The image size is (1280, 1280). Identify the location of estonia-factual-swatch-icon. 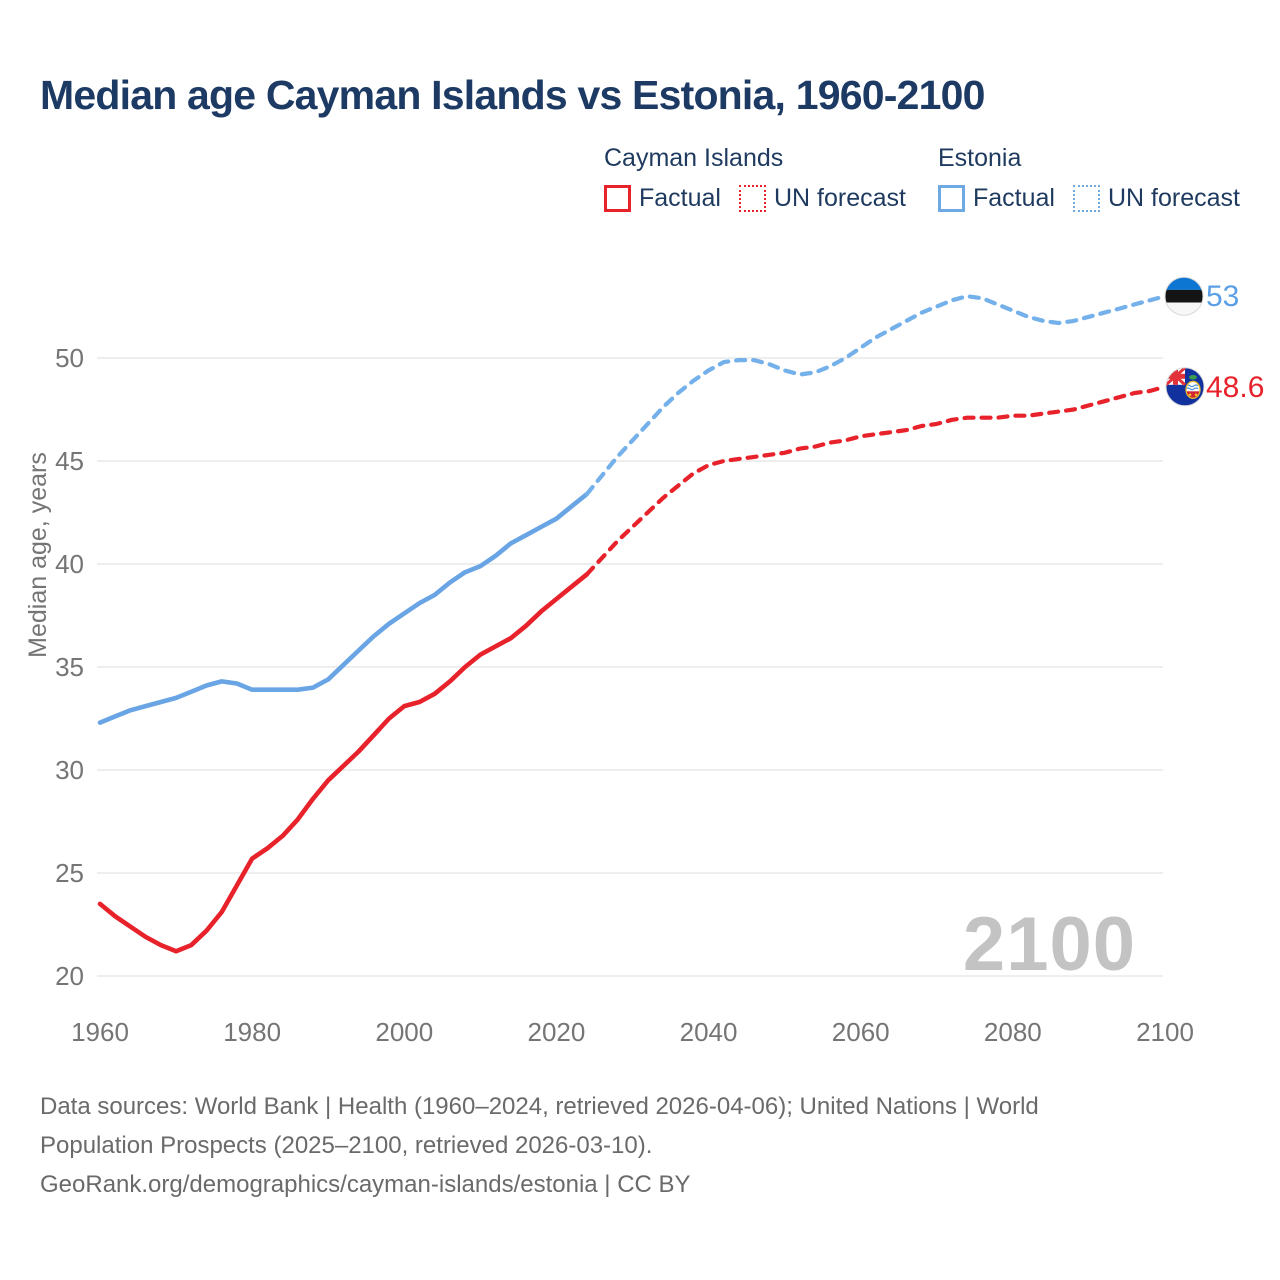
(951, 198).